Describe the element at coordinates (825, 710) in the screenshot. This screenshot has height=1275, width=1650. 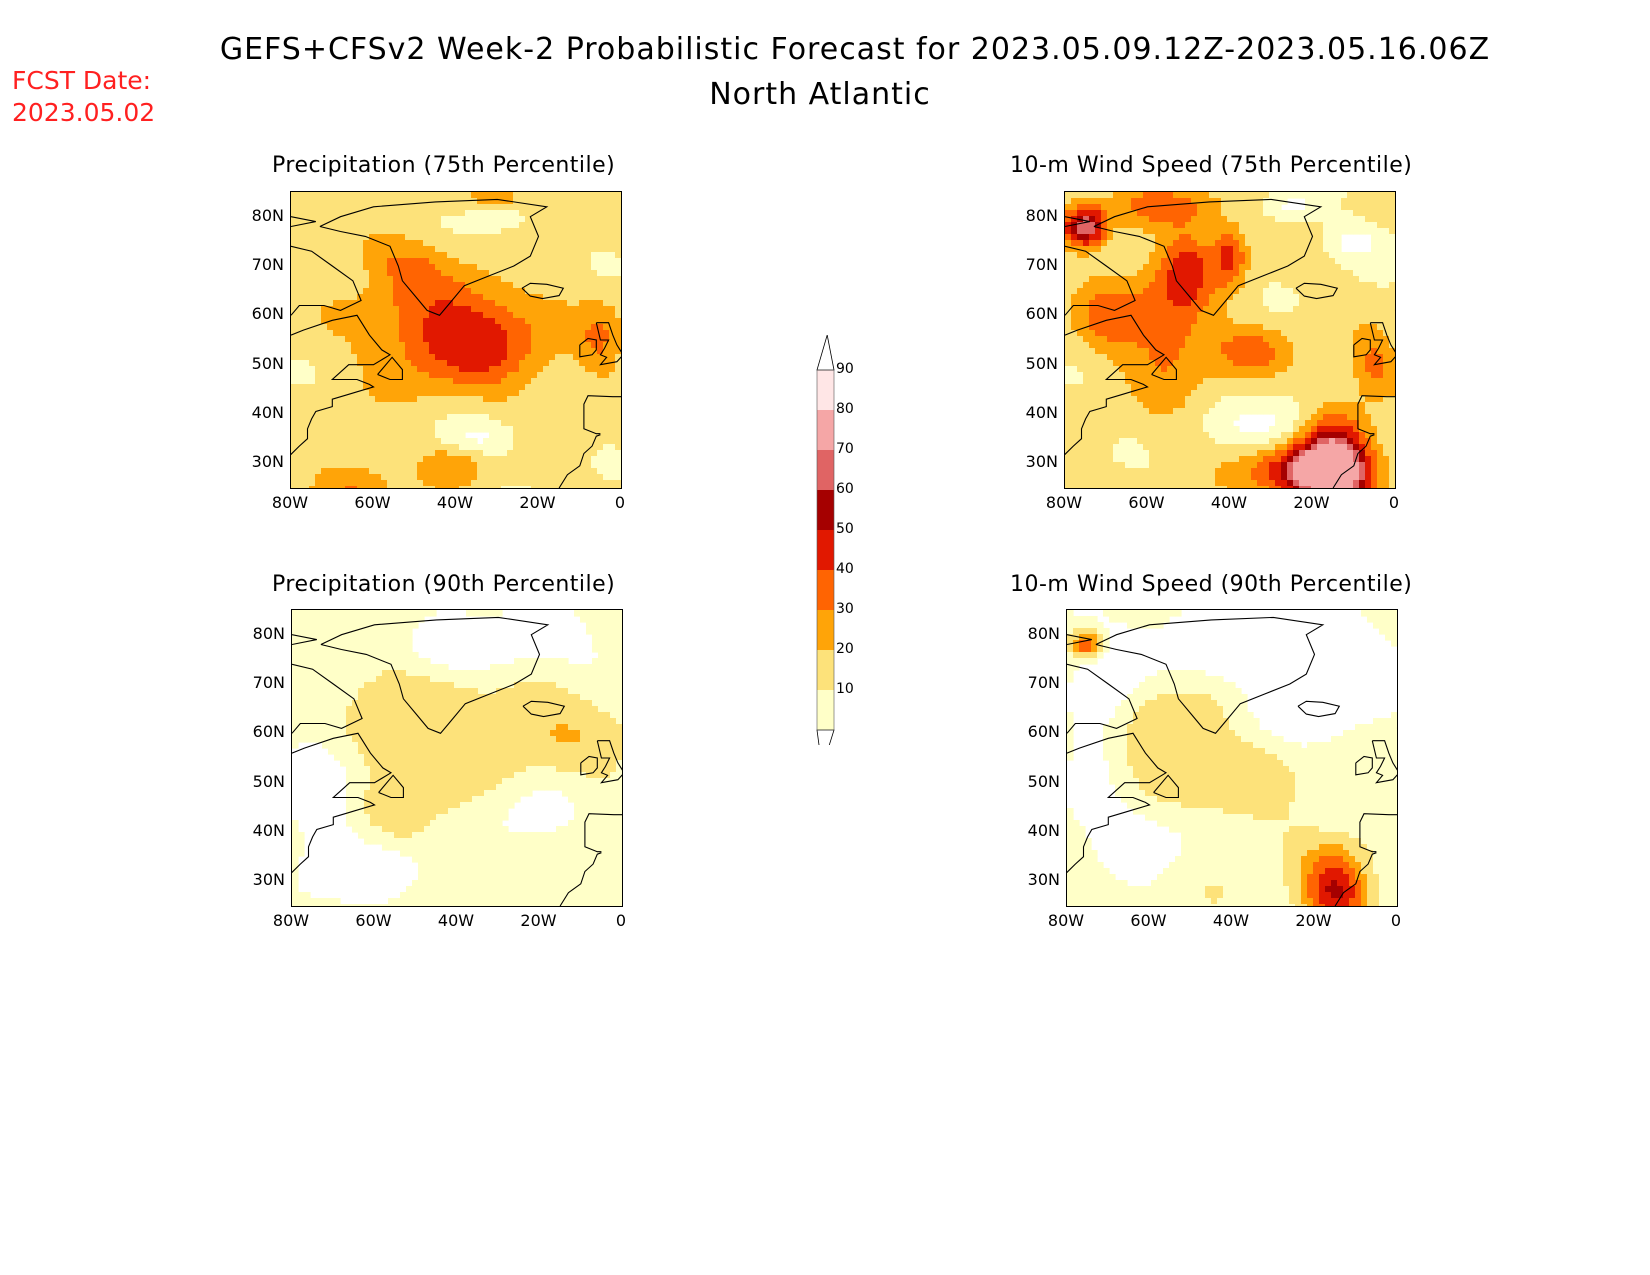
I see `colorbar-swatch` at that location.